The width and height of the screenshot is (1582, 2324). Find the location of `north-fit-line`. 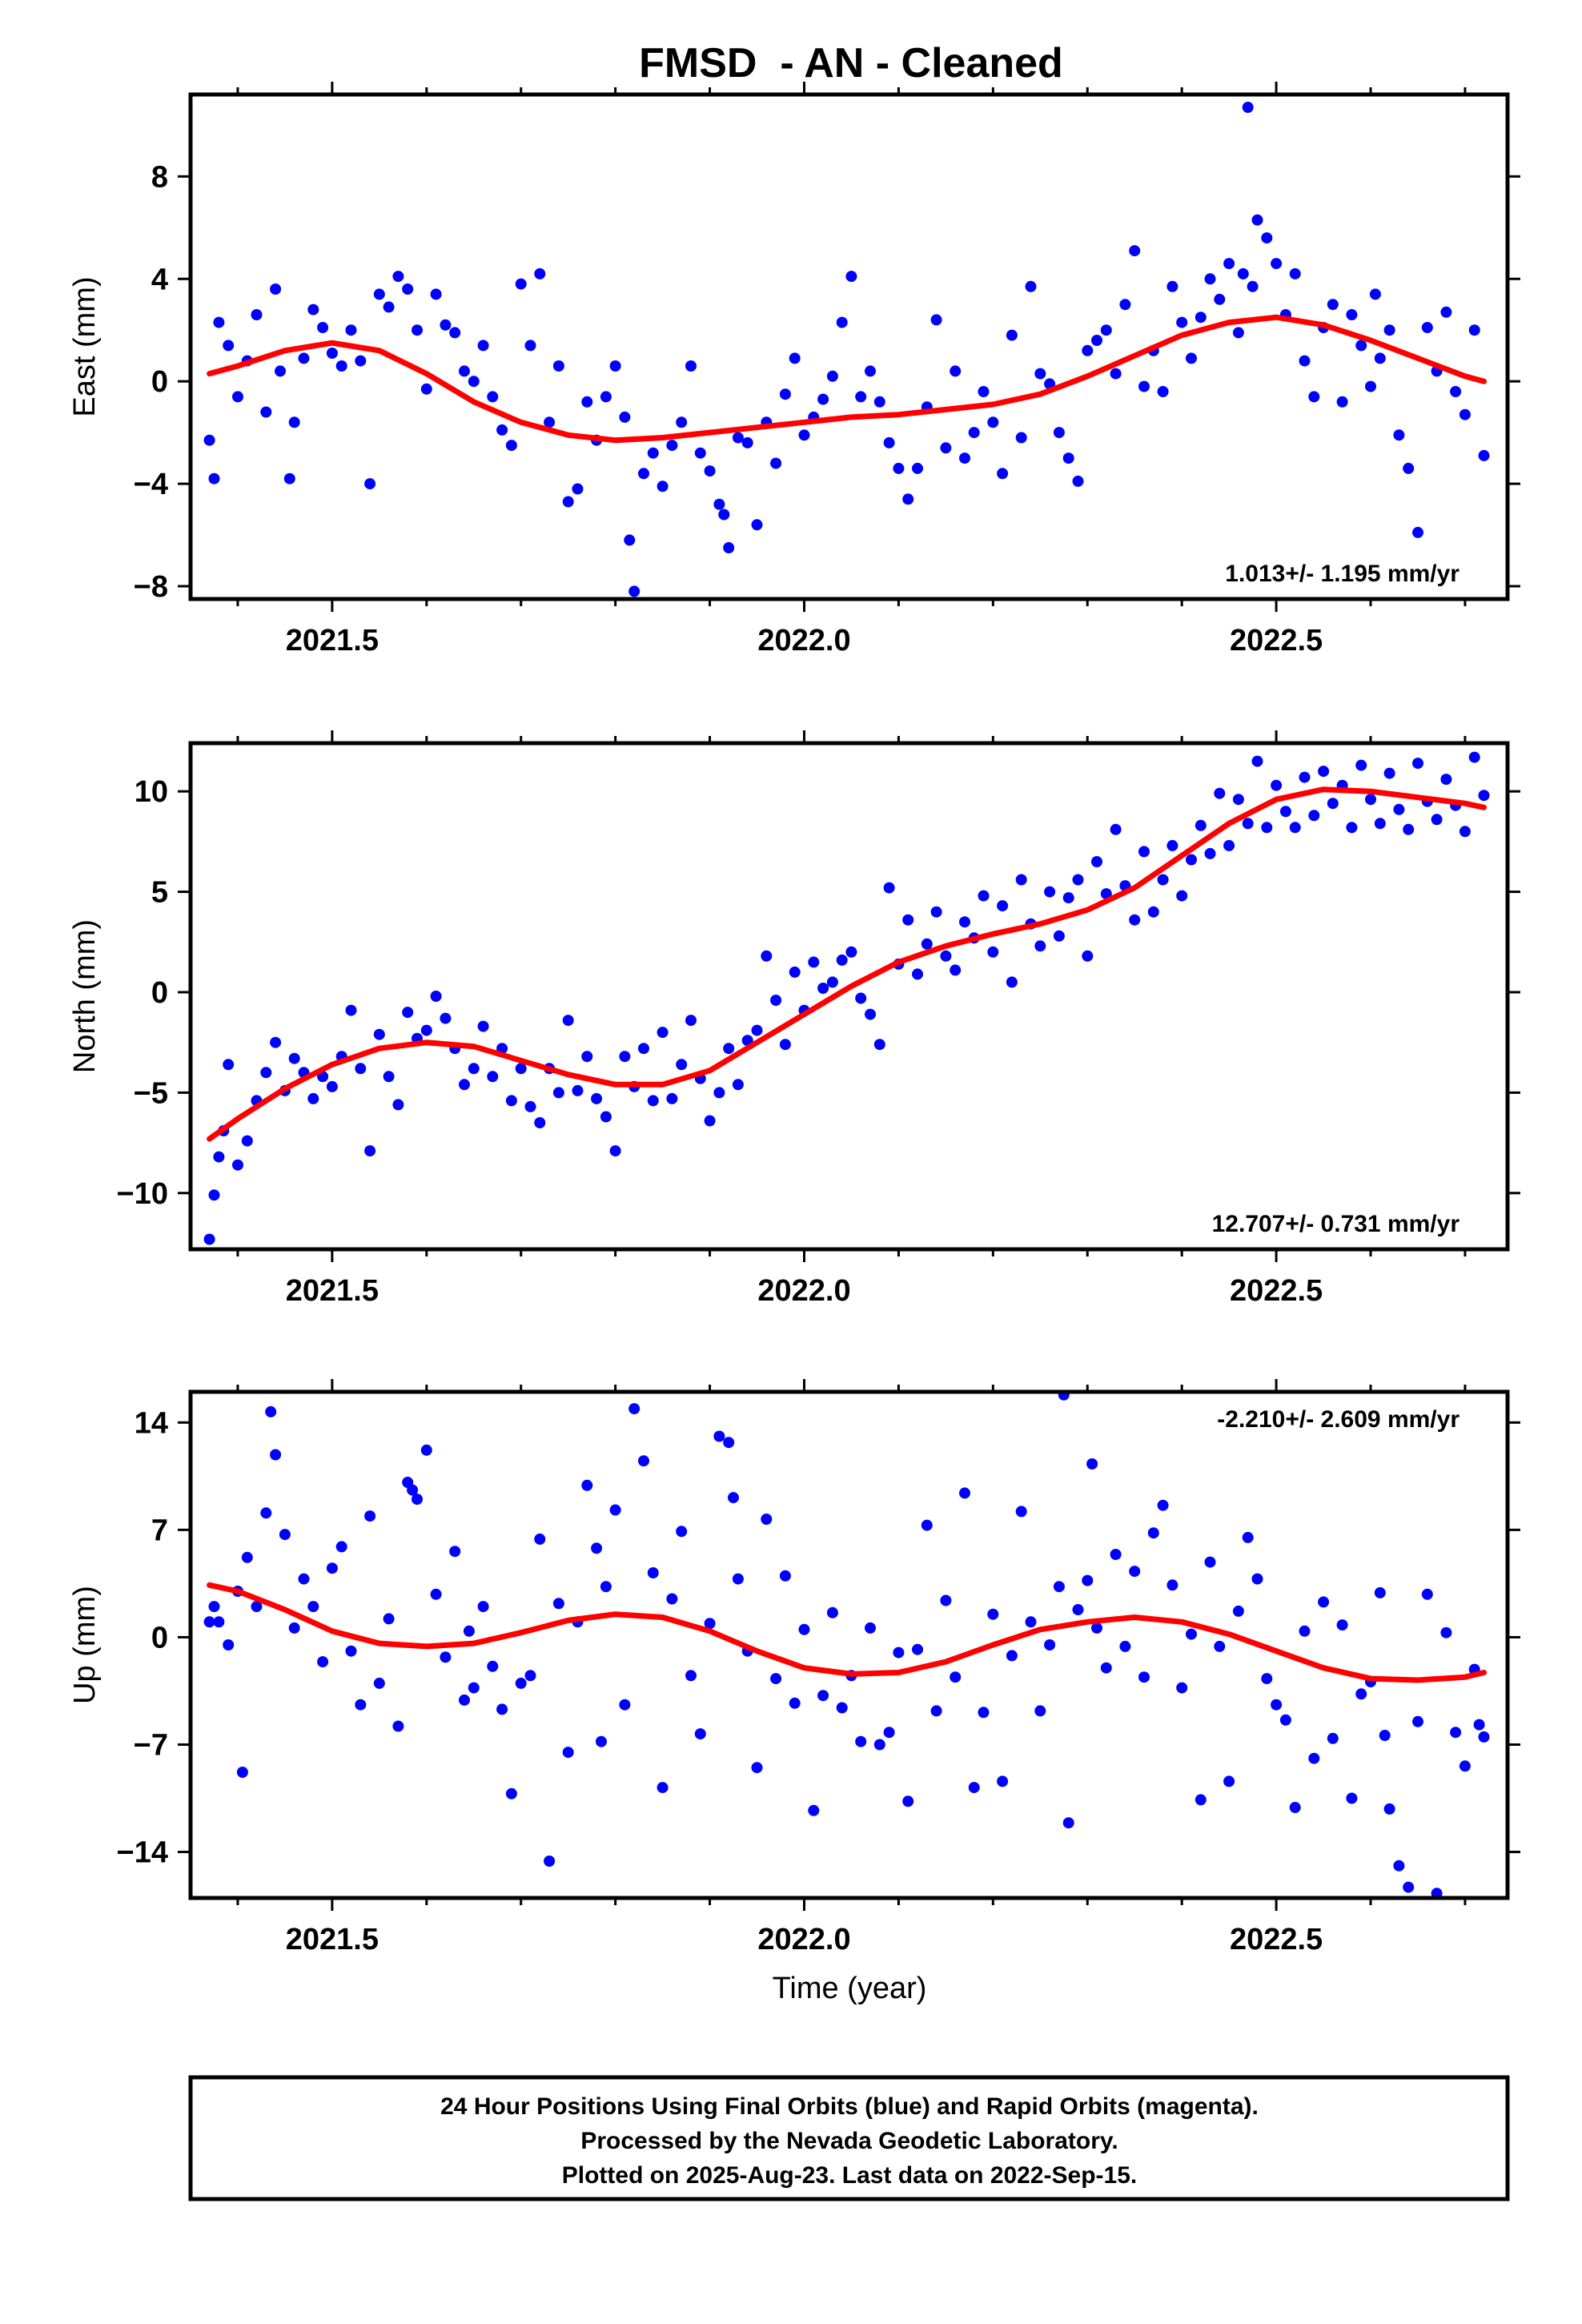

north-fit-line is located at coordinates (847, 964).